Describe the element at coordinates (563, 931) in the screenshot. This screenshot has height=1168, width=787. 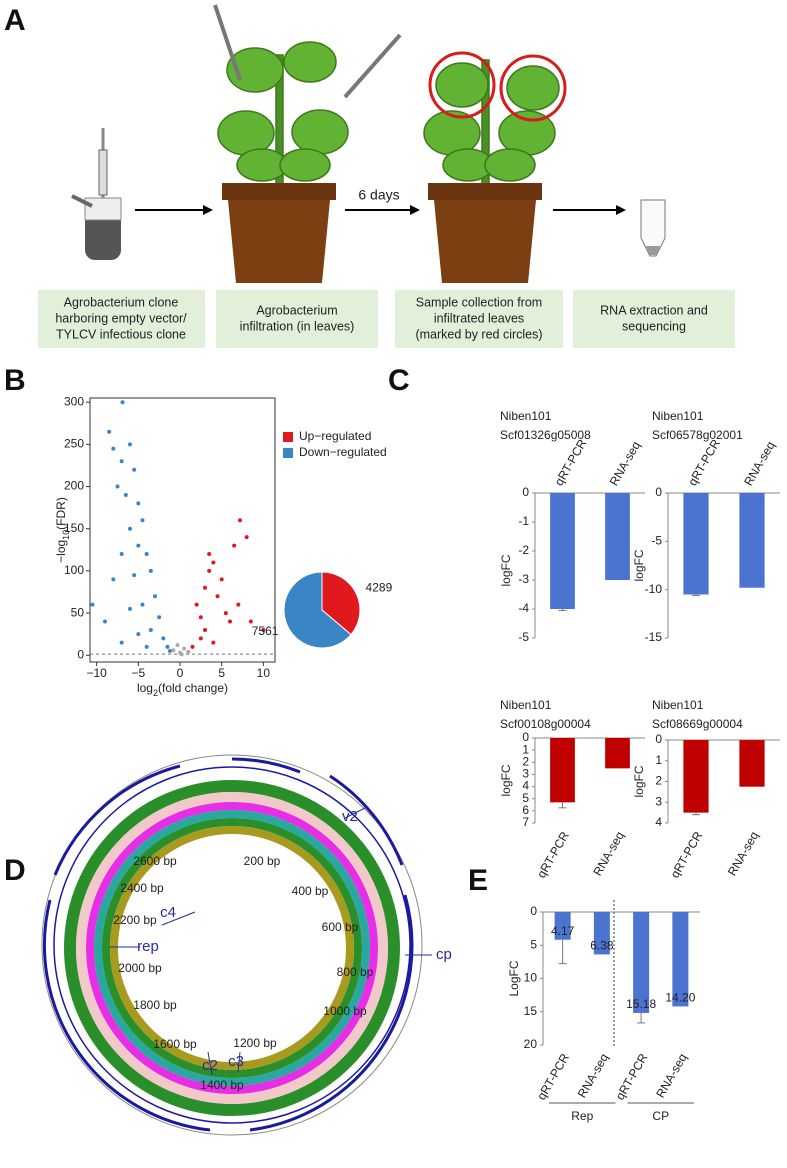
I see `value-label: 4.17` at that location.